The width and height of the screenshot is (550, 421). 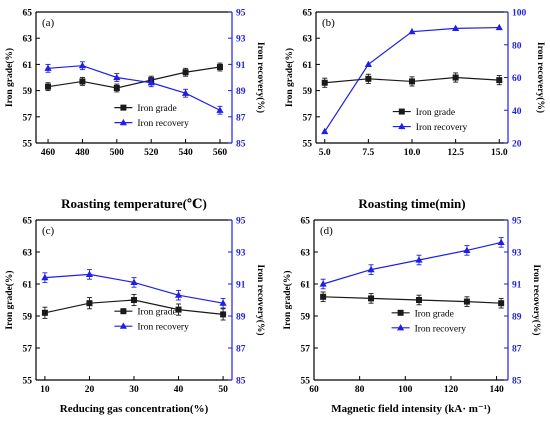 What do you see at coordinates (48, 231) in the screenshot?
I see `panel-label: (c)` at bounding box center [48, 231].